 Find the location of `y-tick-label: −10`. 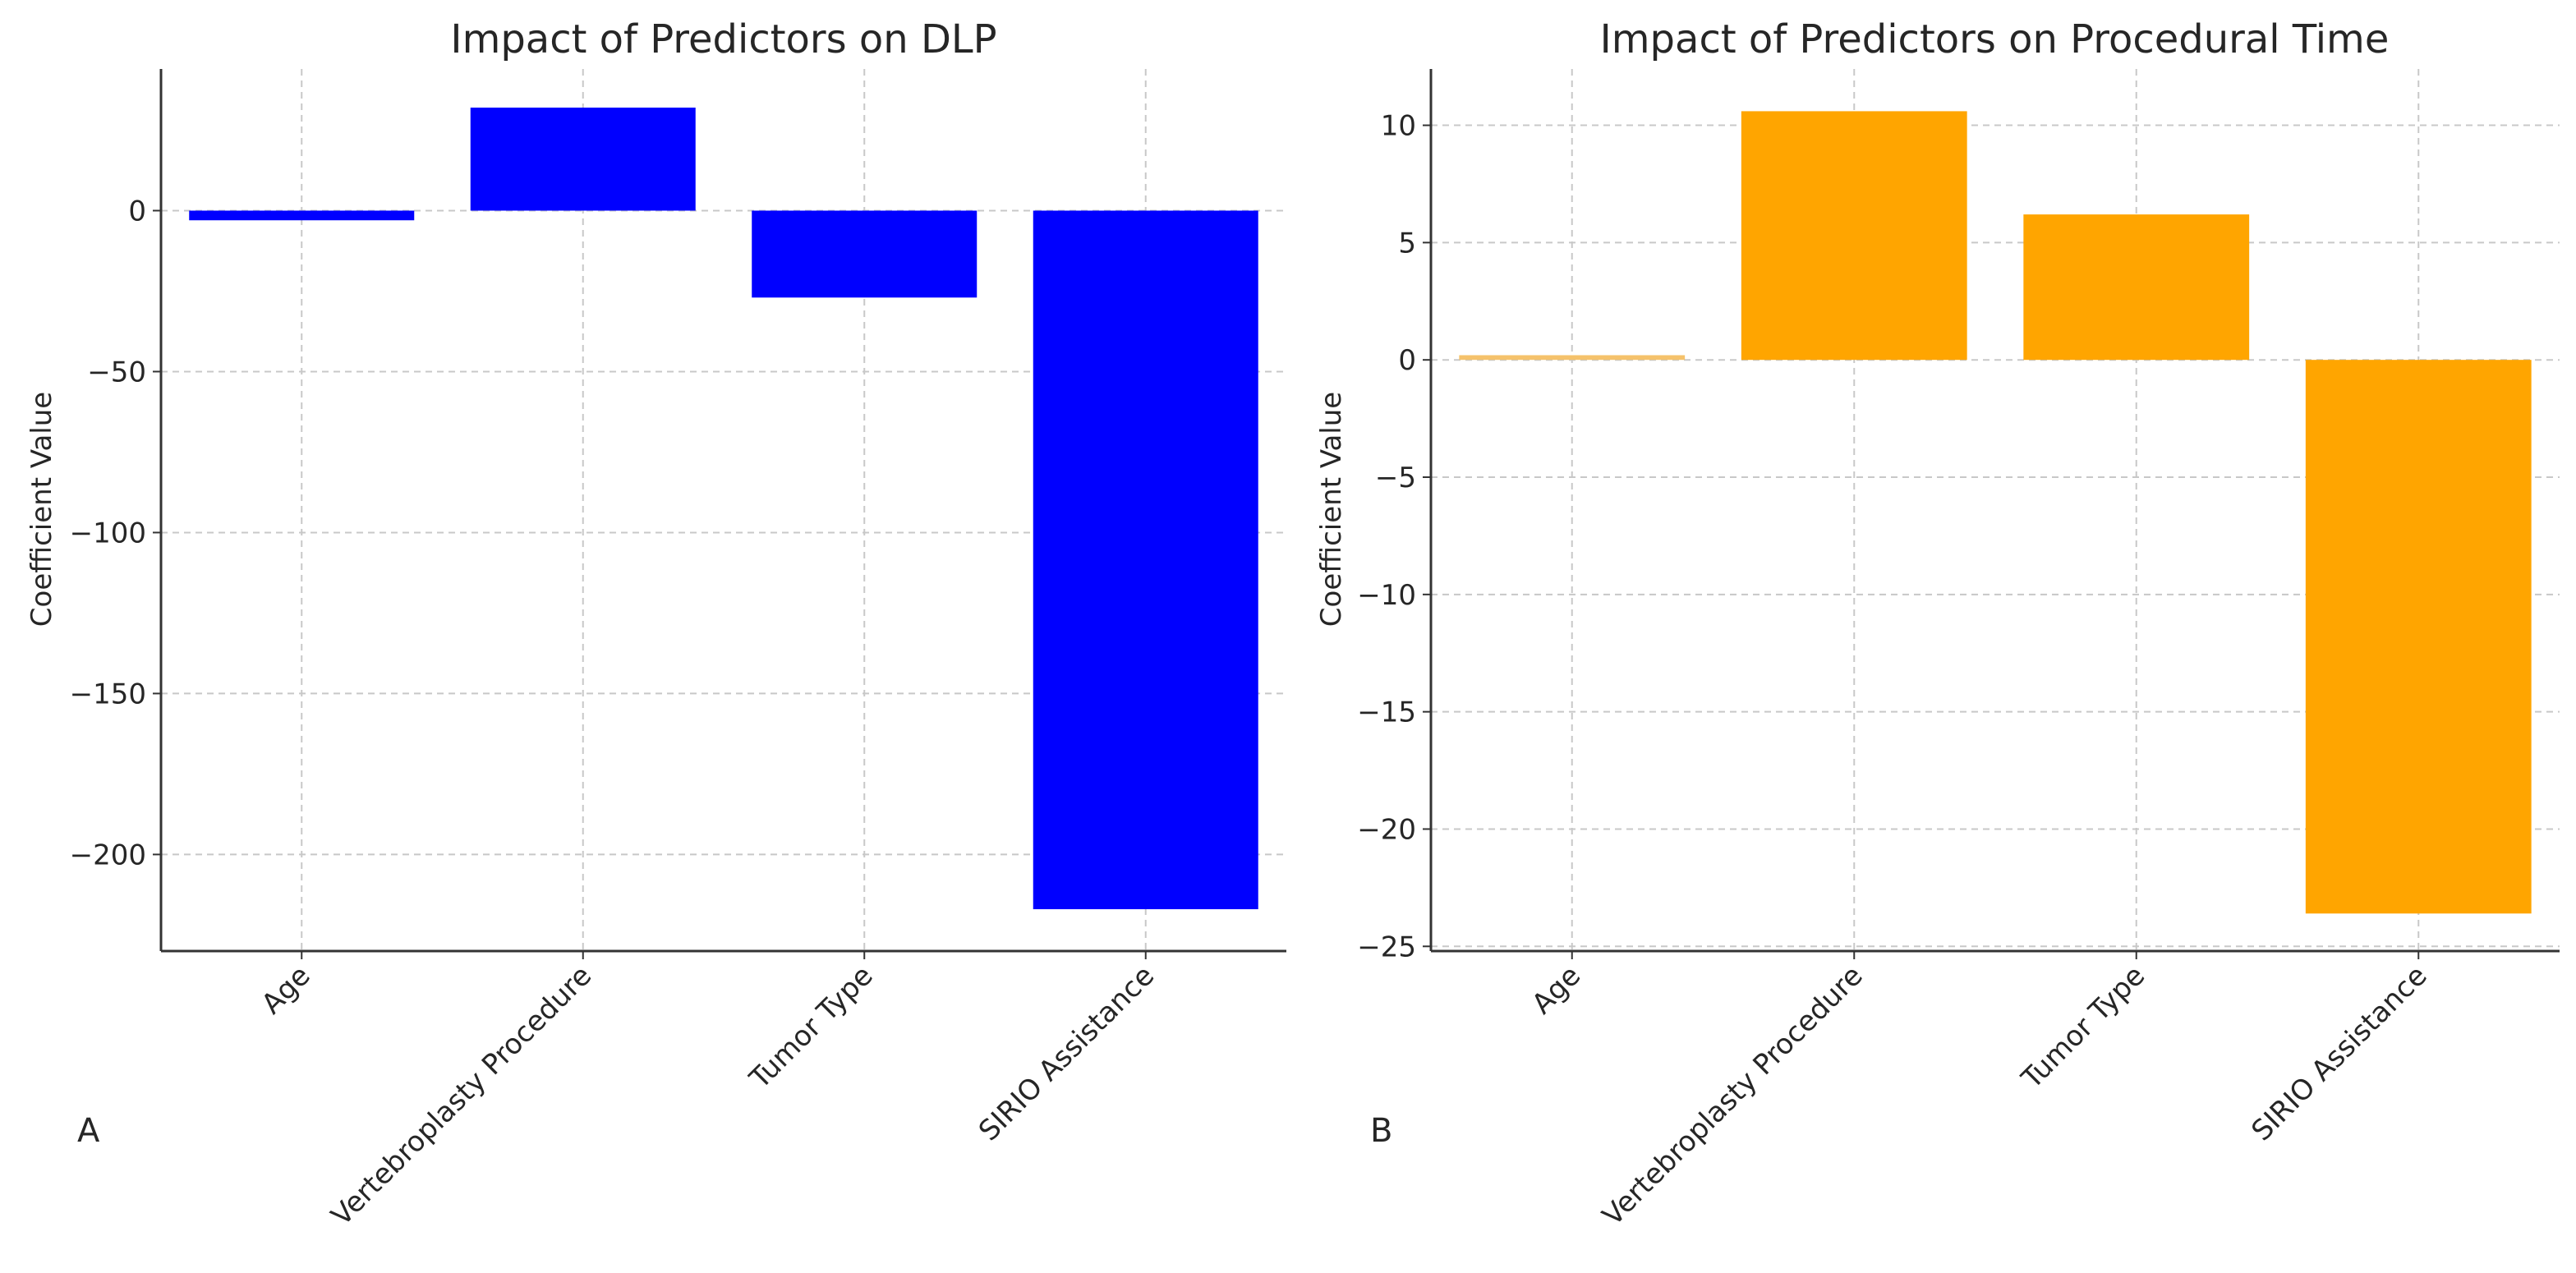

y-tick-label: −10 is located at coordinates (1386, 595).